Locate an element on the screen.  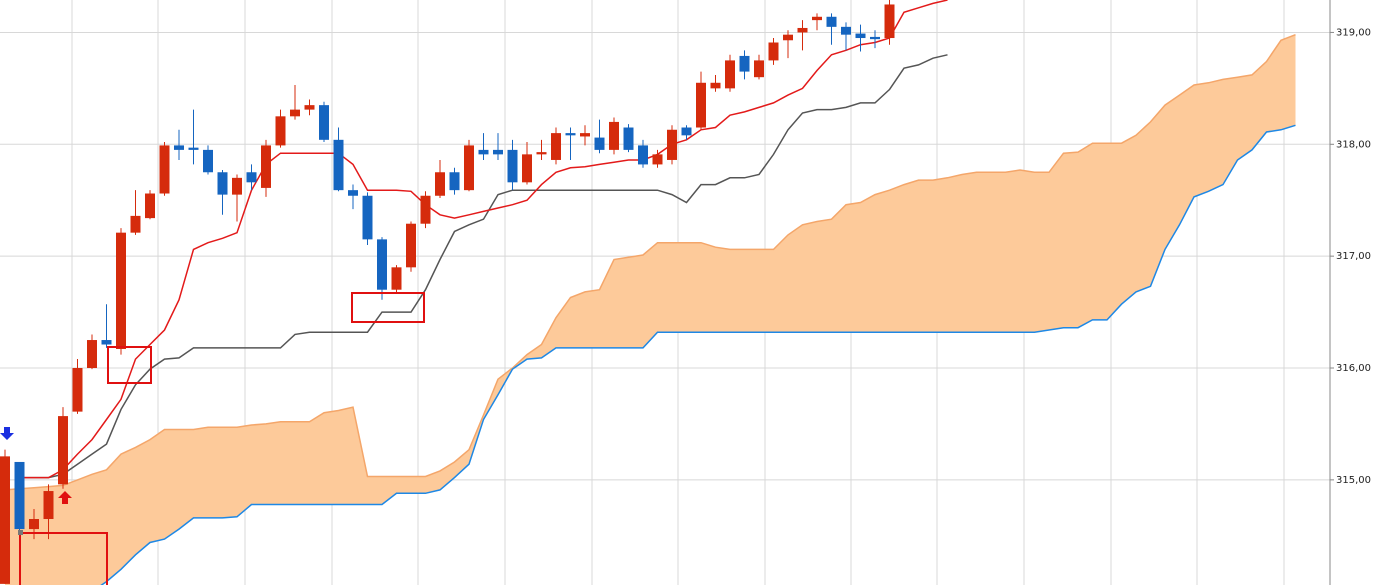
y-tick-label: 318,00 is located at coordinates (1353, 144).